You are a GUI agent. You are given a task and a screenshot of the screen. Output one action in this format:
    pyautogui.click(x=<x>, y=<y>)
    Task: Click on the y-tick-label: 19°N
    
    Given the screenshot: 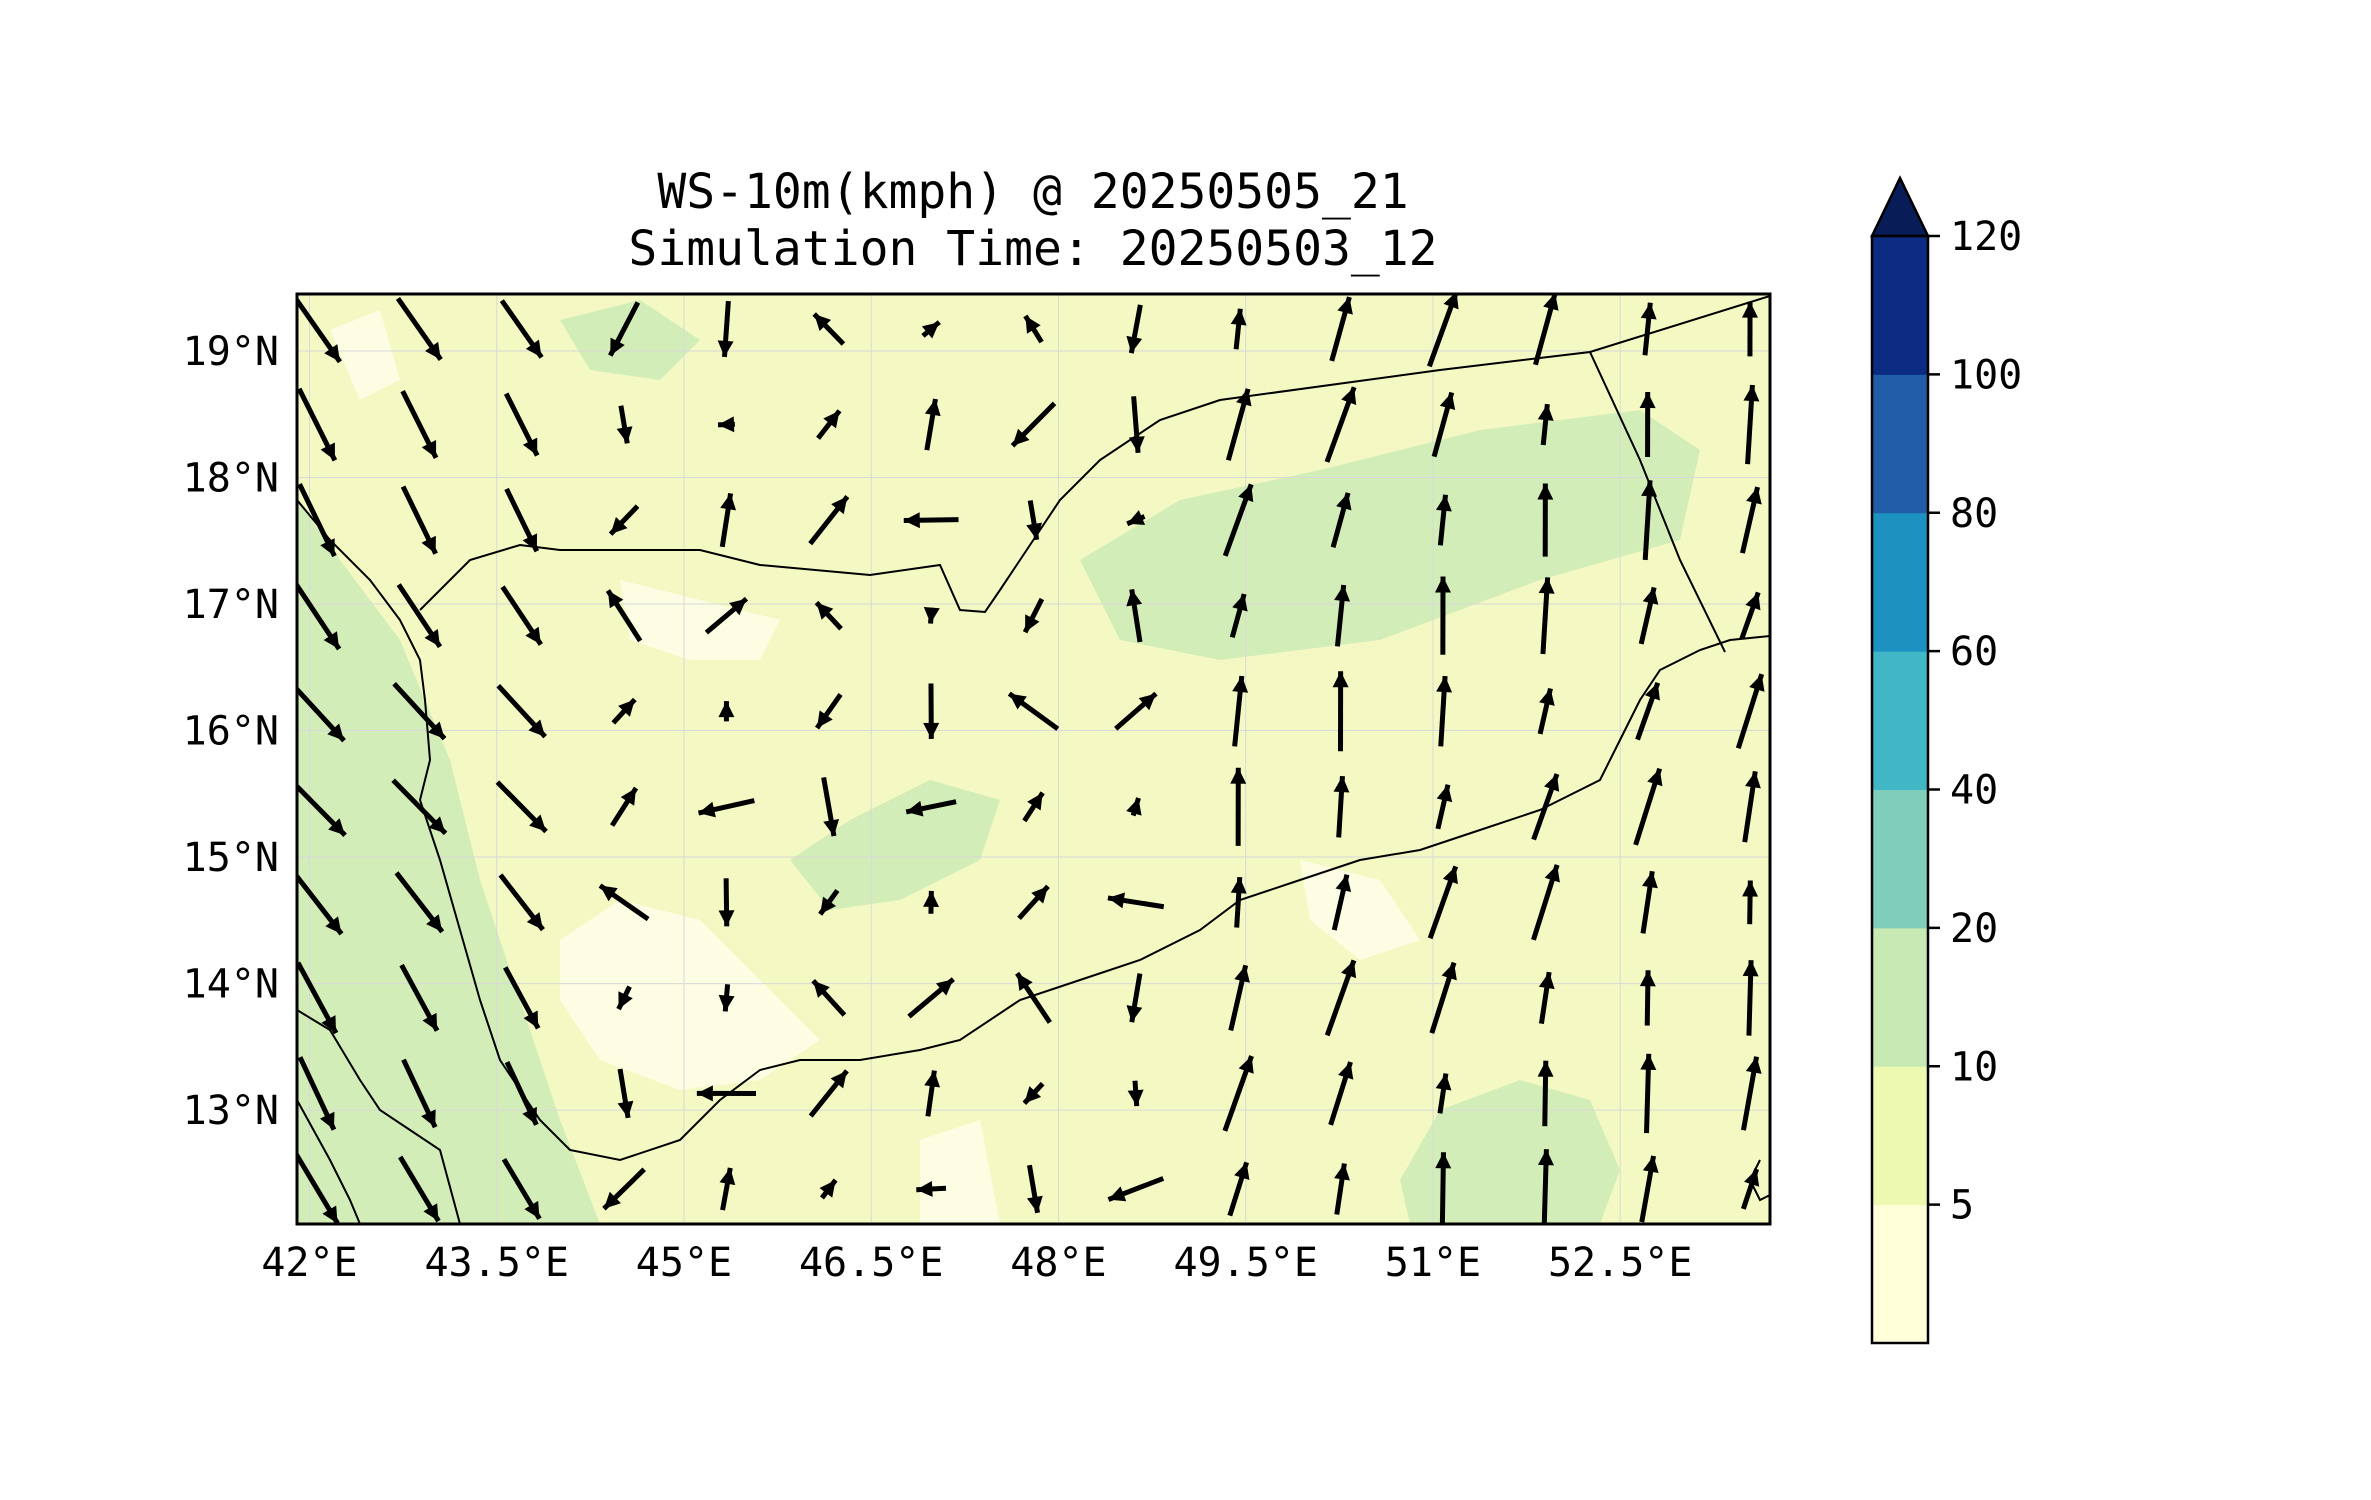 What is the action you would take?
    pyautogui.click(x=231, y=352)
    